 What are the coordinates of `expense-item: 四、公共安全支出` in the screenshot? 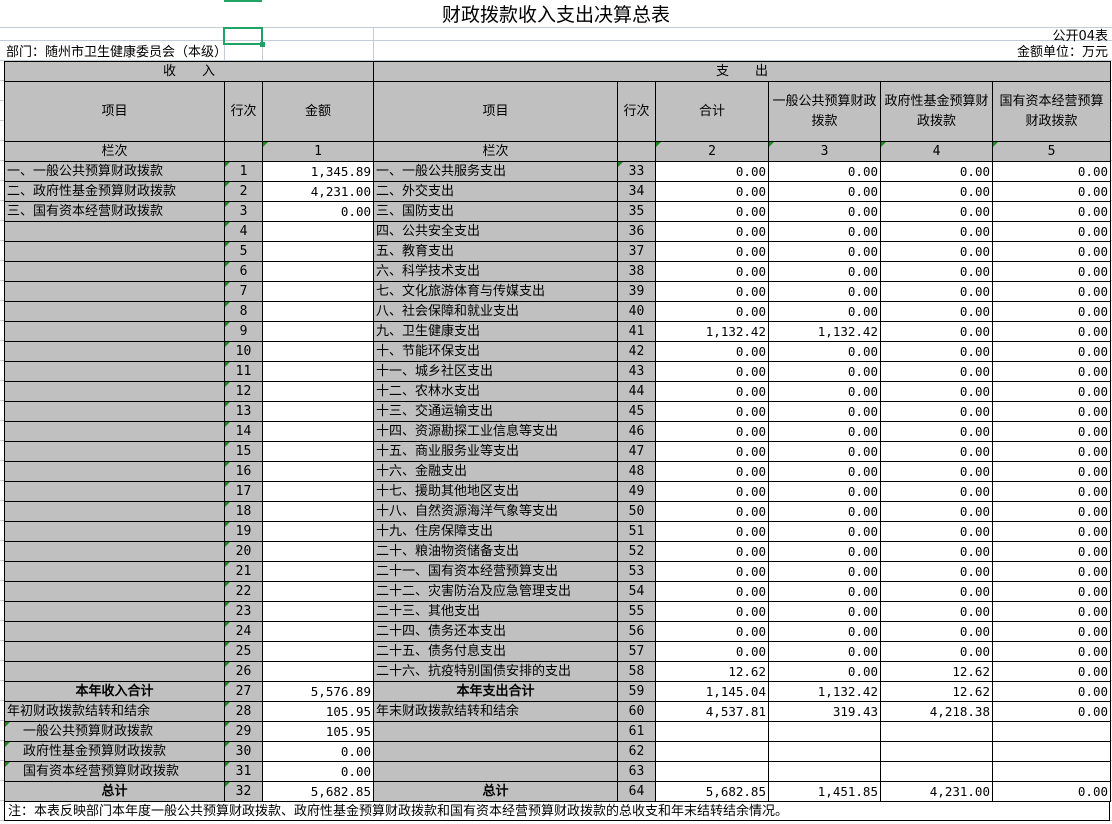 It's located at (495, 231).